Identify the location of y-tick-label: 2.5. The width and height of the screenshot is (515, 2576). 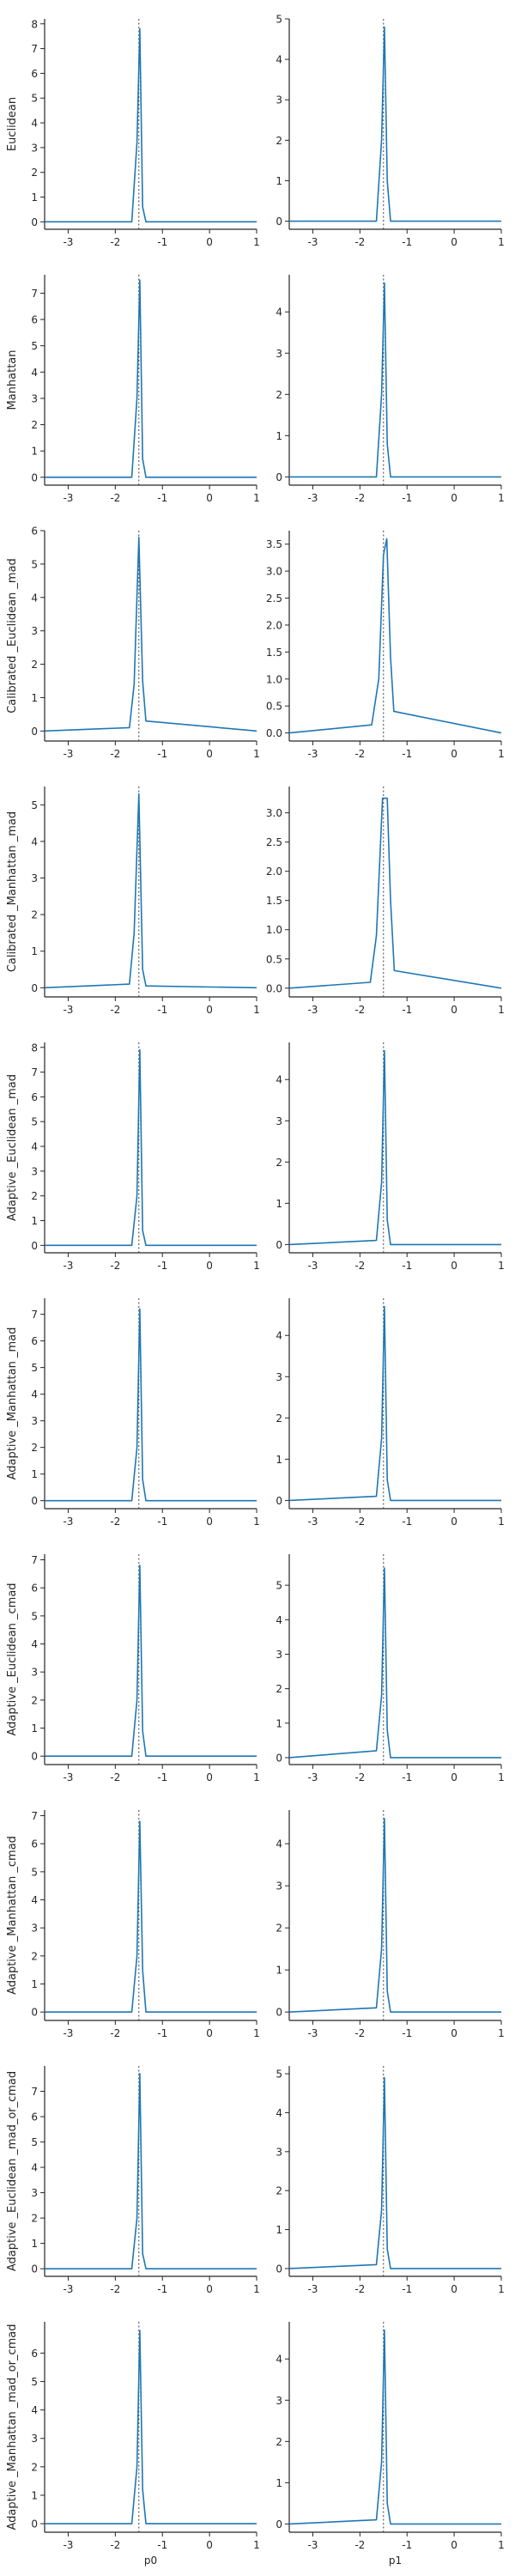
(274, 598).